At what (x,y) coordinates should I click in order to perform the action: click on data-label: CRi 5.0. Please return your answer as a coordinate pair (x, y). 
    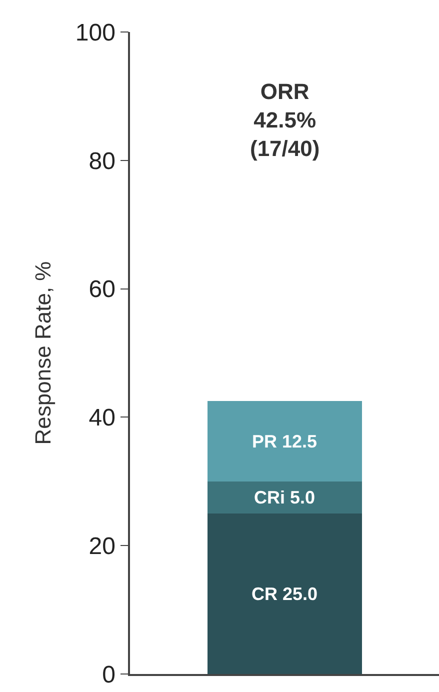
    Looking at the image, I should click on (285, 497).